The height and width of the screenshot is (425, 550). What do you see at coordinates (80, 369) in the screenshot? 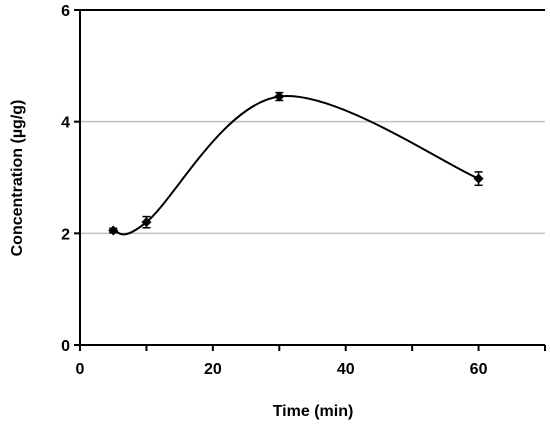
I see `x-tick-label: 0` at bounding box center [80, 369].